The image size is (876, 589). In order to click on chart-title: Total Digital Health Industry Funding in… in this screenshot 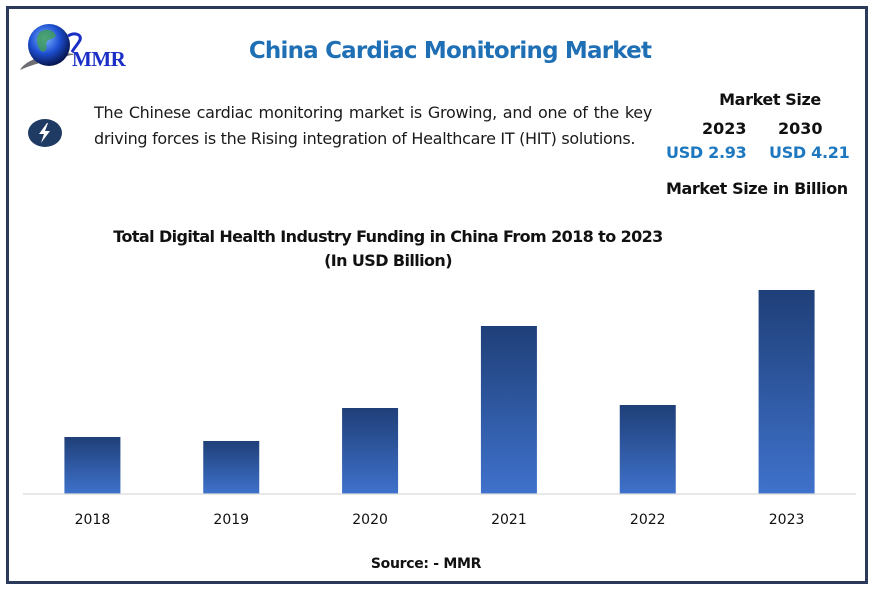, I will do `click(388, 249)`.